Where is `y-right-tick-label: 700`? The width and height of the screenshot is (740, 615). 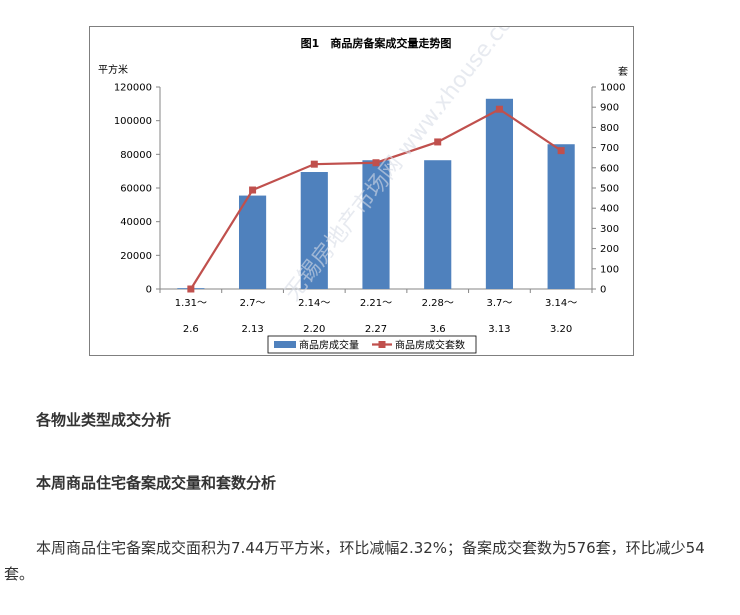 y-right-tick-label: 700 is located at coordinates (609, 148).